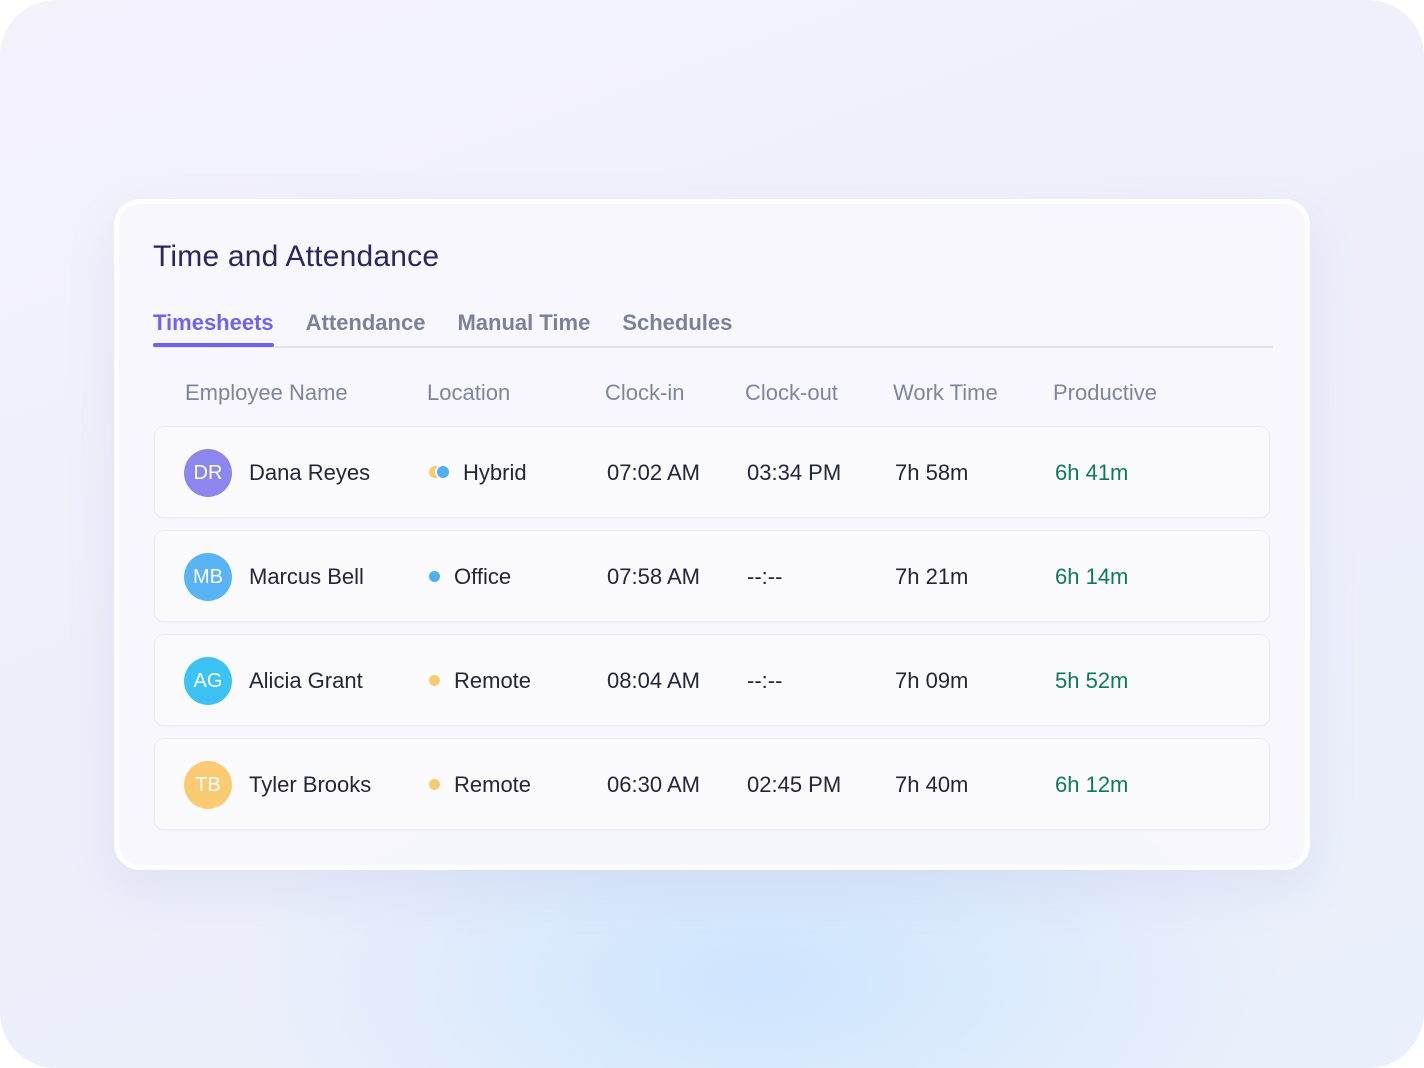 The height and width of the screenshot is (1068, 1424). Describe the element at coordinates (208, 577) in the screenshot. I see `avatar: MB` at that location.